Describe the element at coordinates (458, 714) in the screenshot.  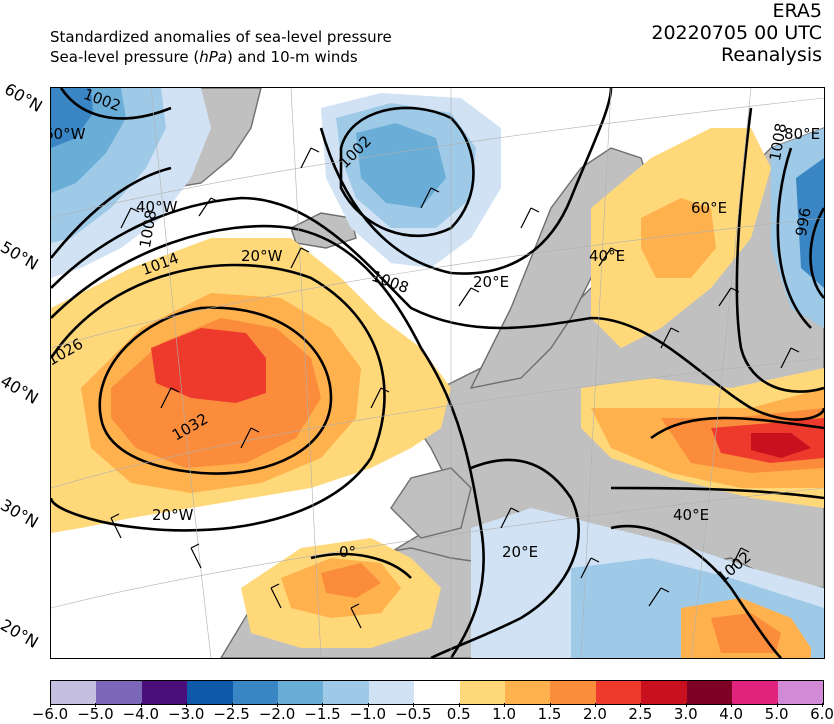
I see `colorbar-tick-label: 0.5` at that location.